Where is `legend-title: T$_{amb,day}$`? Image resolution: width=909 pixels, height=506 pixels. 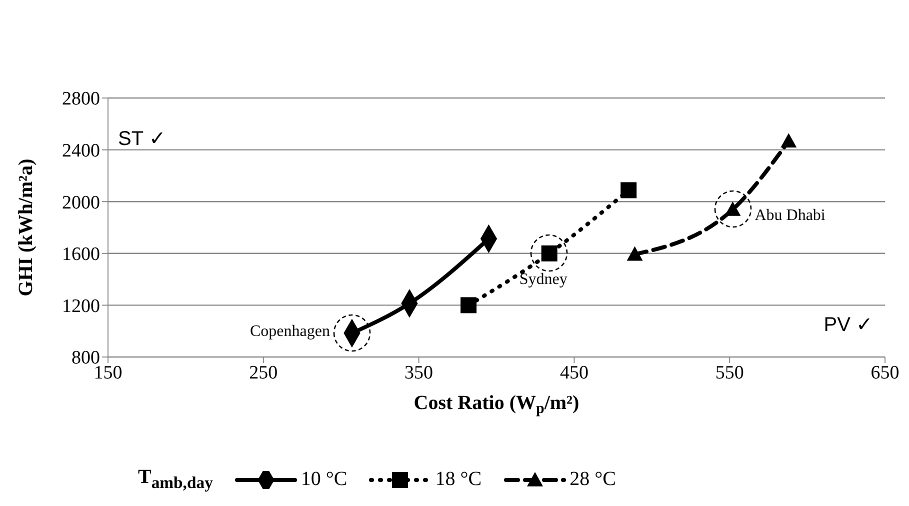 legend-title: T$_{amb,day}$ is located at coordinates (175, 479).